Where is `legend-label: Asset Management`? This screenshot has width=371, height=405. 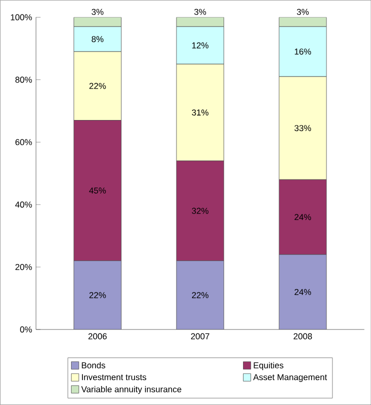
legend-label: Asset Management is located at coordinates (290, 378).